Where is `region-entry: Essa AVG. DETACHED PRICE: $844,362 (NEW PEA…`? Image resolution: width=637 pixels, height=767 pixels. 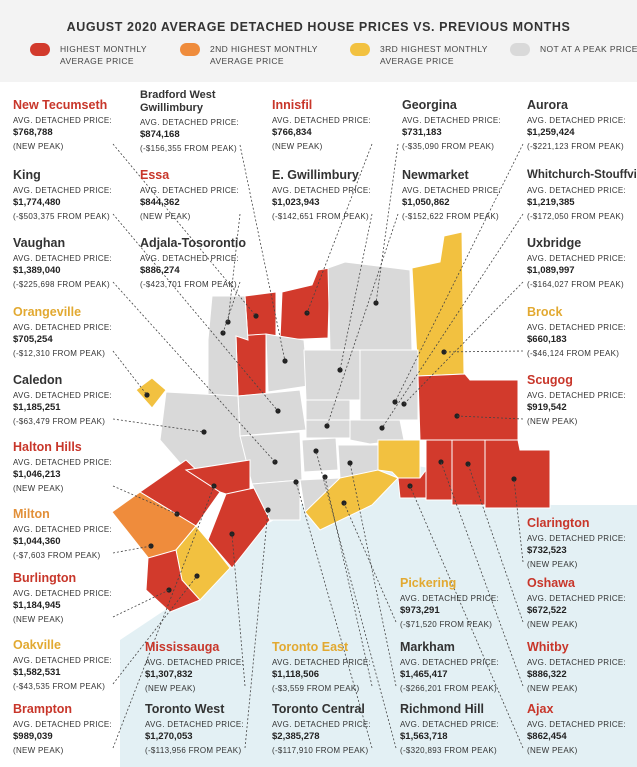 region-entry: Essa AVG. DETACHED PRICE: $844,362 (NEW PEA… is located at coordinates (202, 195).